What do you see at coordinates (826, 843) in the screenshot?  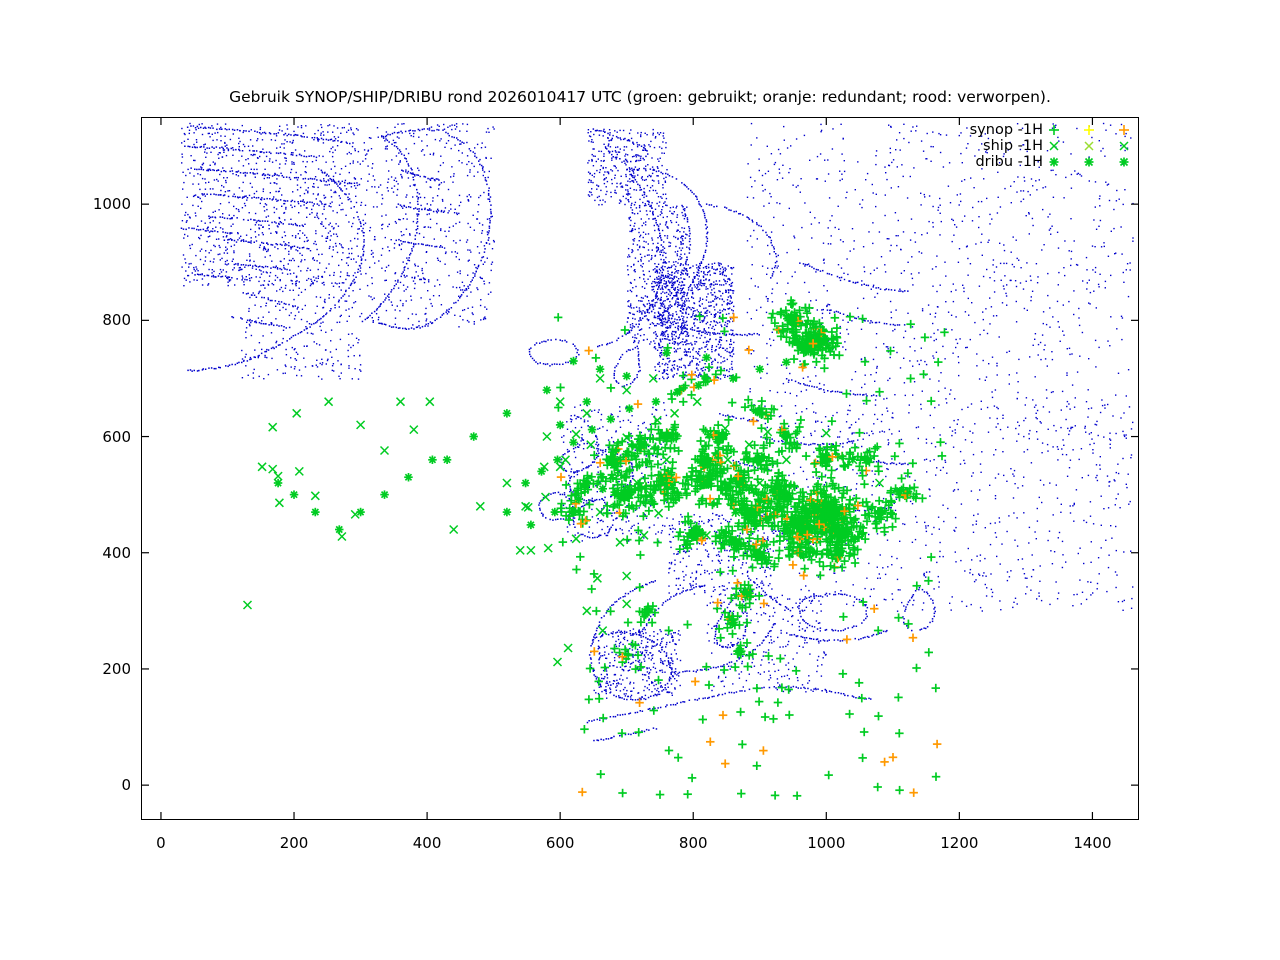 I see `x-tick-label: 1000` at bounding box center [826, 843].